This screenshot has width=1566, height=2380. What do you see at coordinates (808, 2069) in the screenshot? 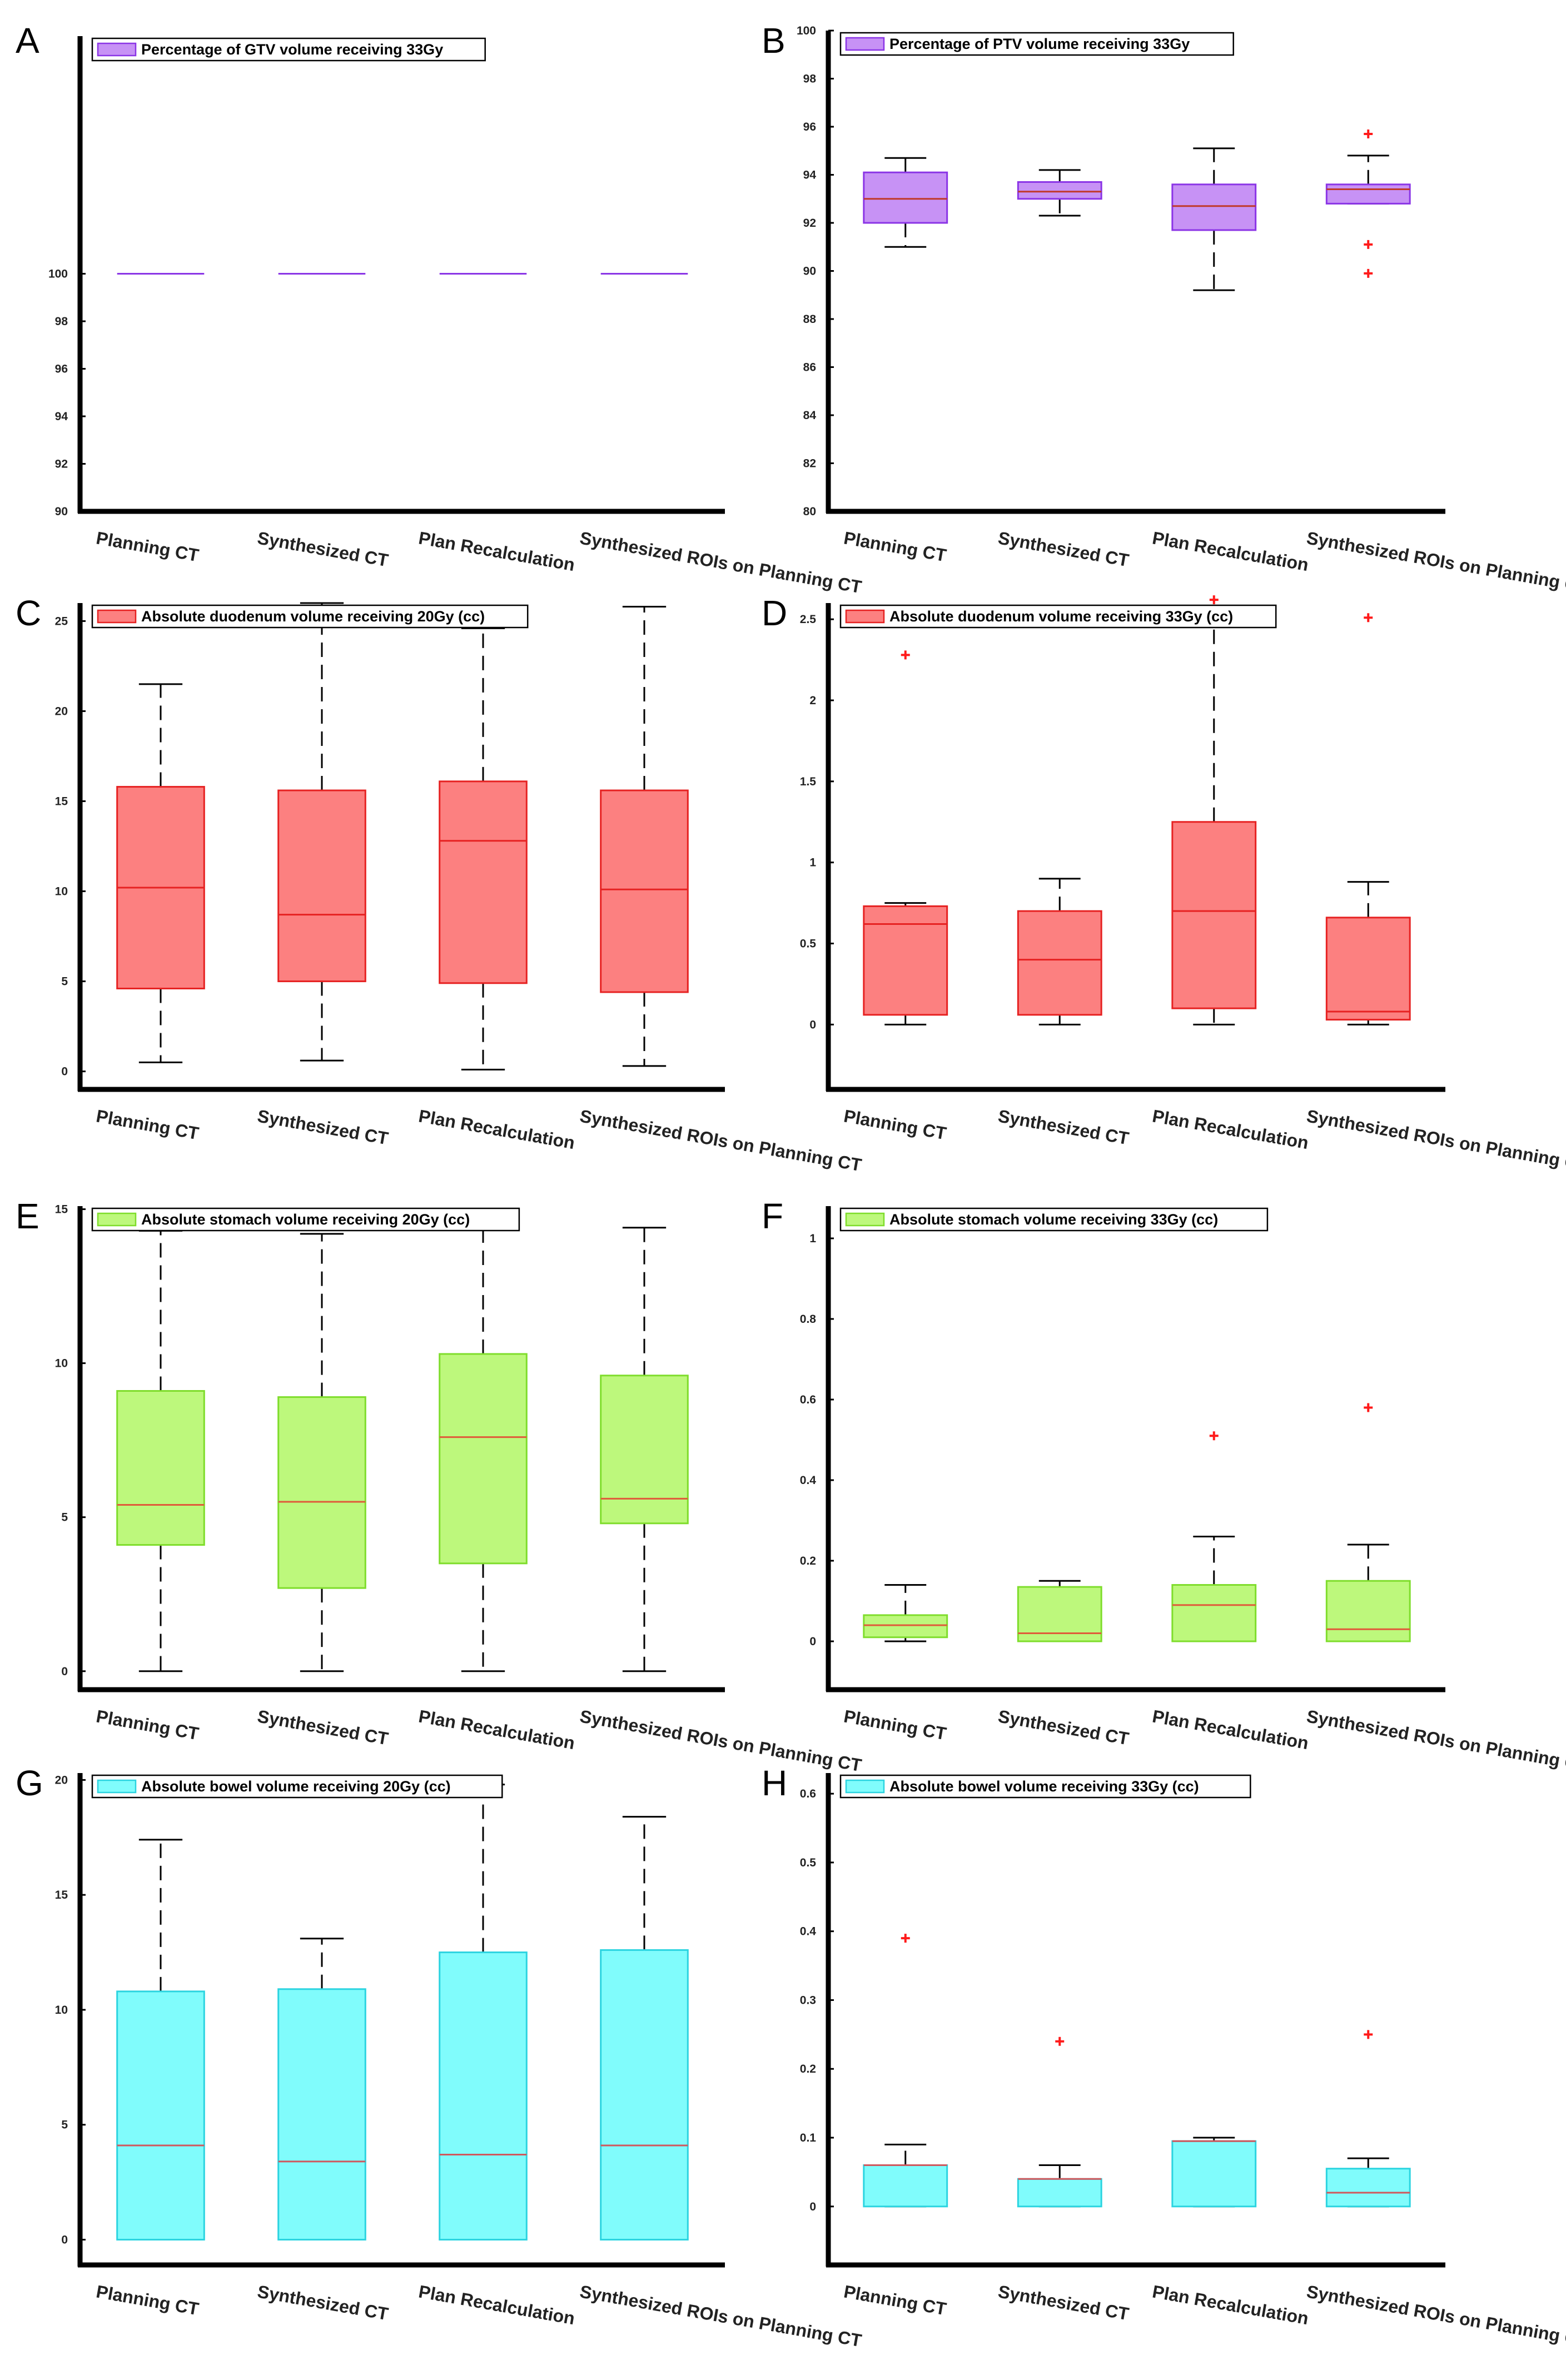
I see `y-tick-label: 0.2` at bounding box center [808, 2069].